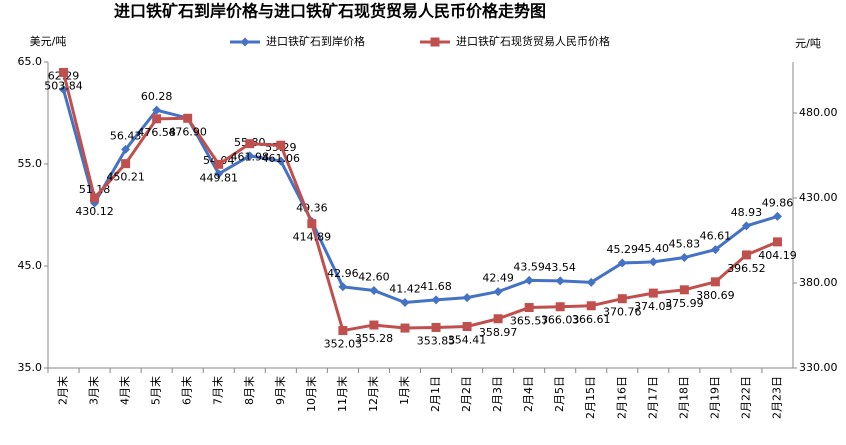  What do you see at coordinates (715, 295) in the screenshot?
I see `data-label: 380.69` at bounding box center [715, 295].